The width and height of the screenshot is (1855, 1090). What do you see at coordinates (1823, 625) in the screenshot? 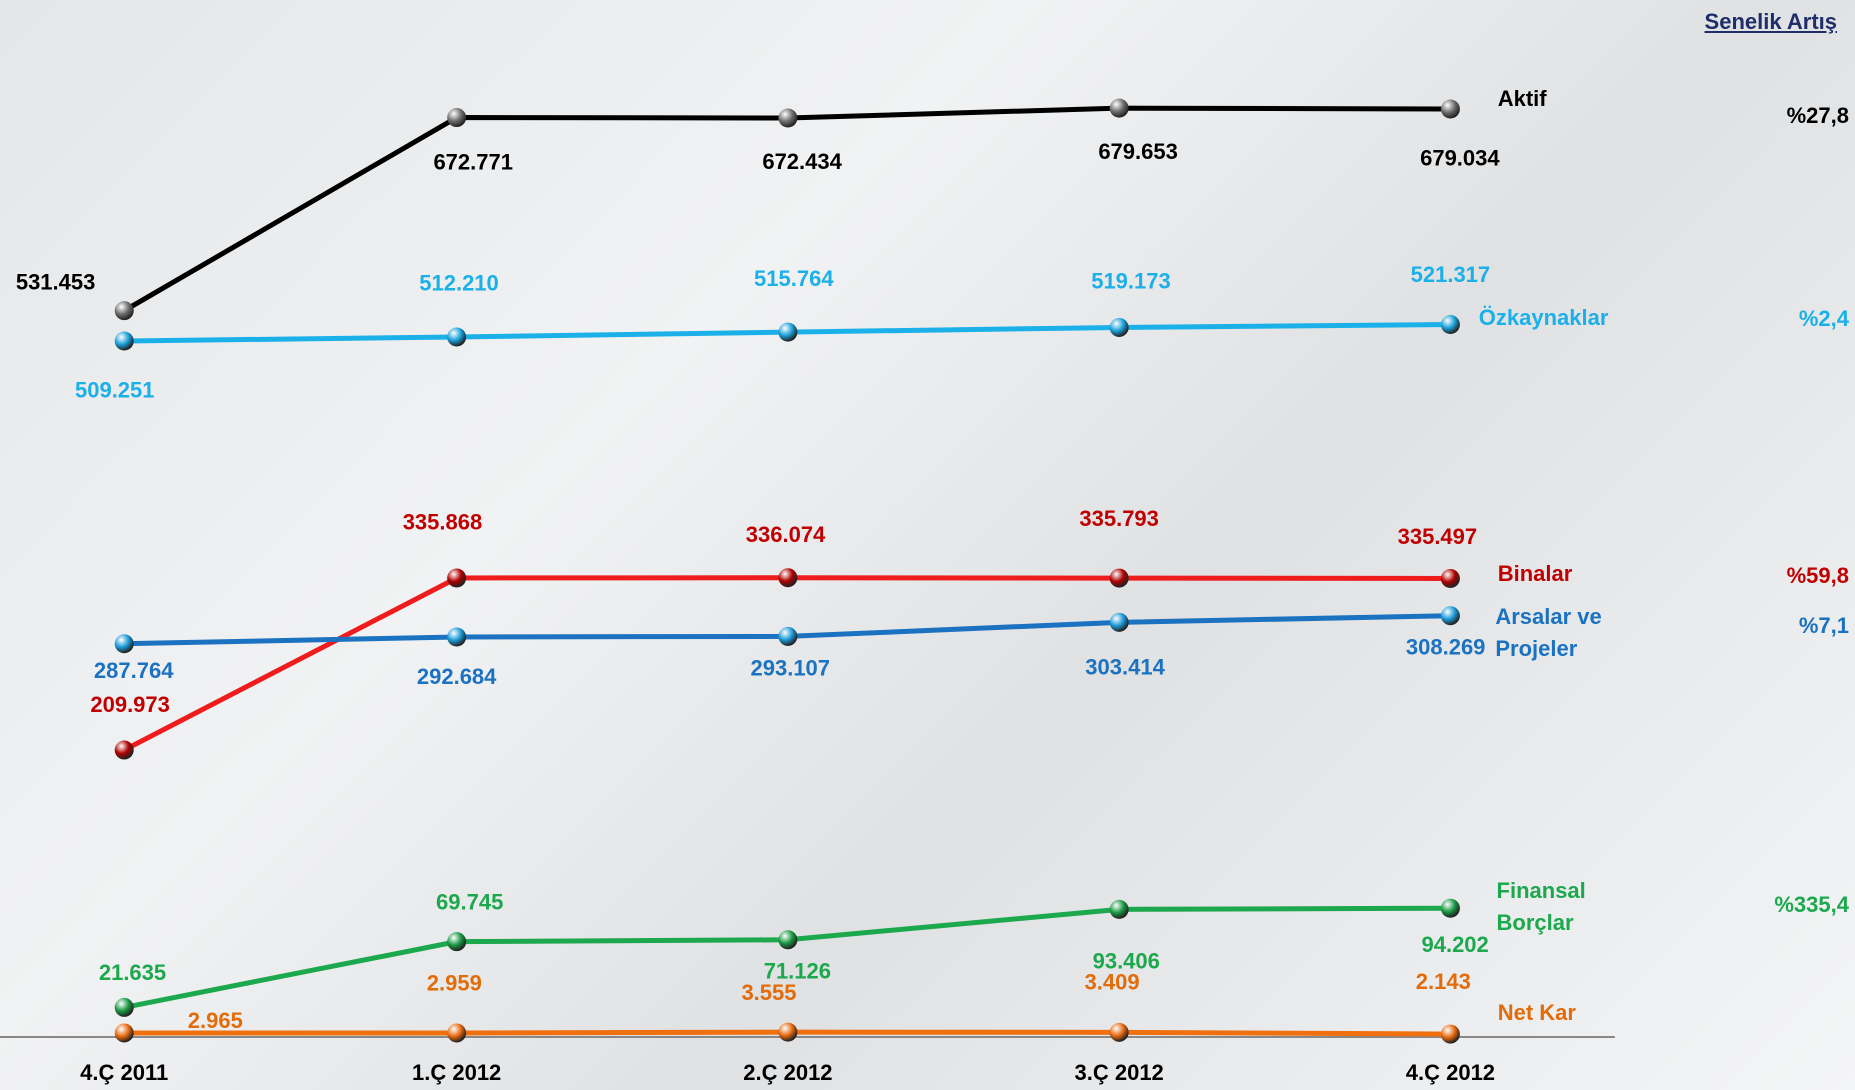
I see `growth-value: %7,1` at bounding box center [1823, 625].